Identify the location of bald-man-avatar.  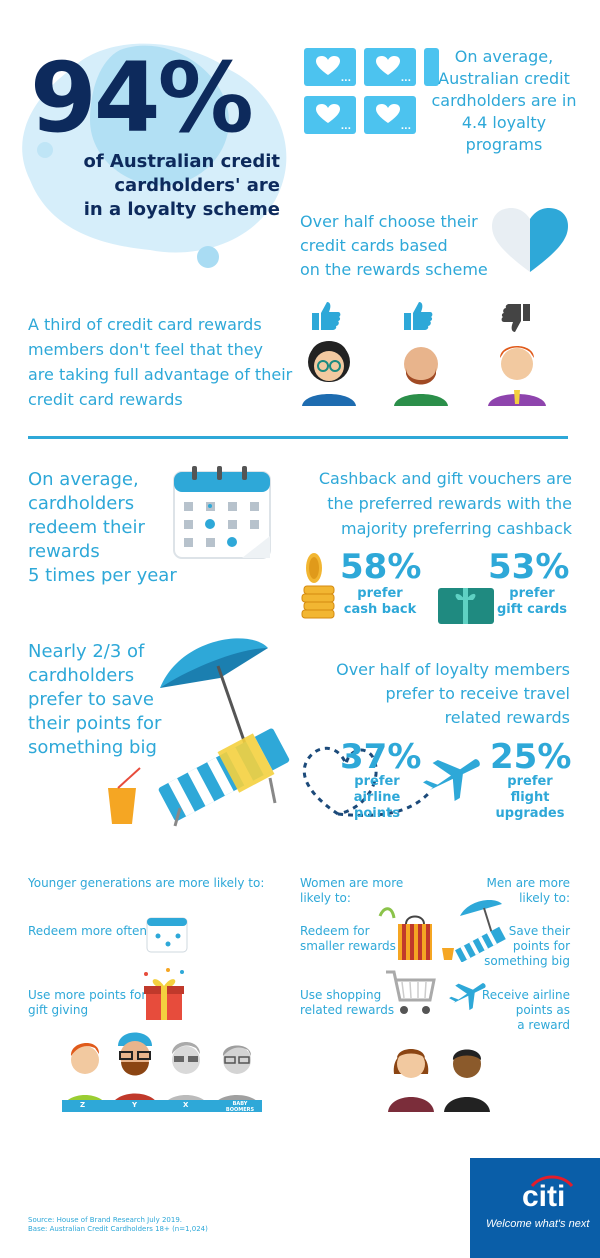
(421, 376).